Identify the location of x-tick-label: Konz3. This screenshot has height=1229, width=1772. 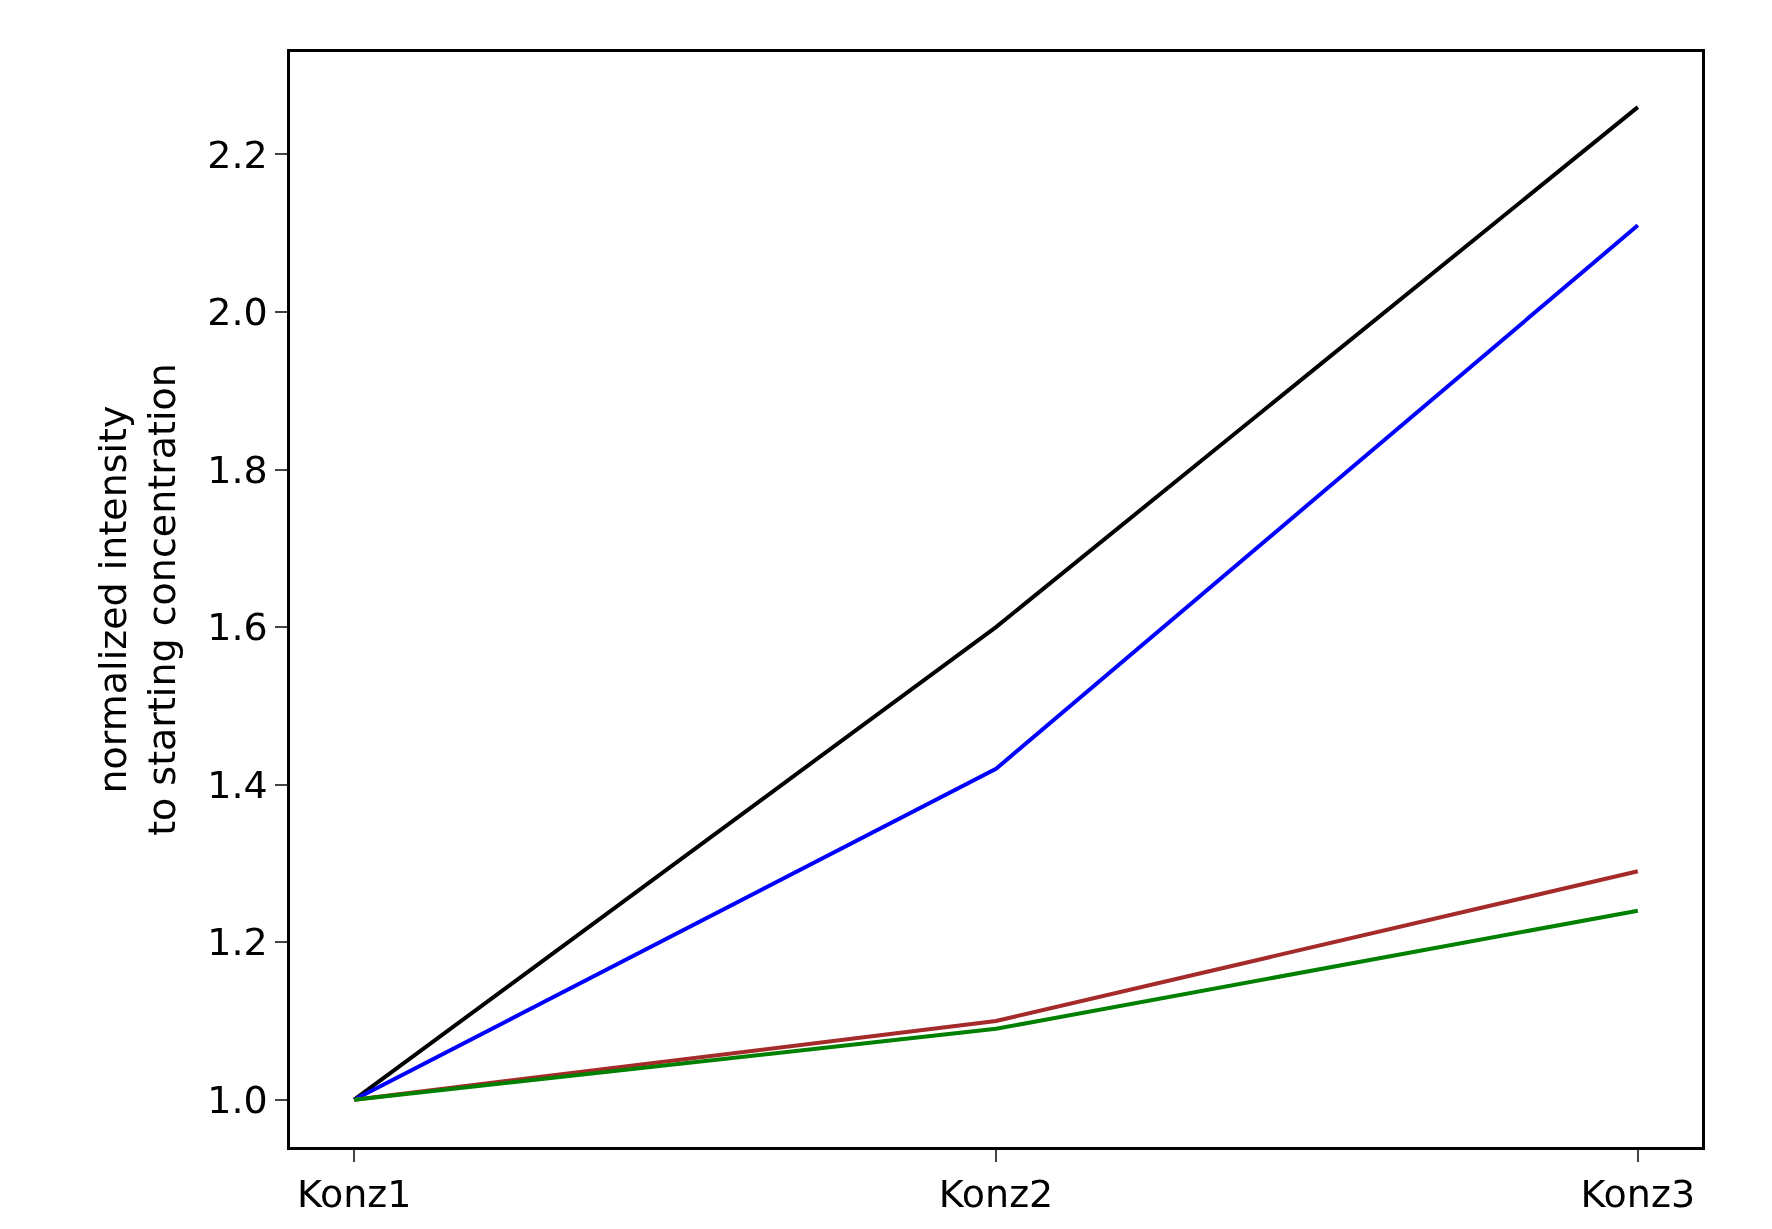
(1638, 1194).